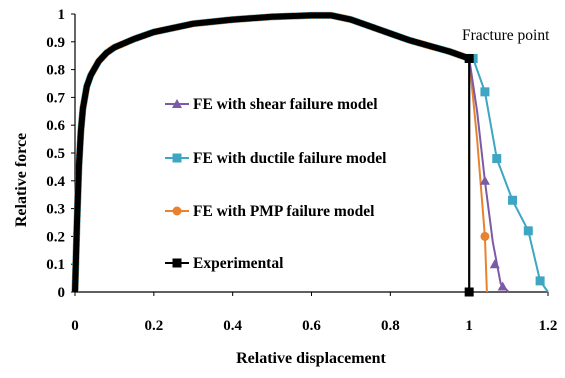  What do you see at coordinates (75, 326) in the screenshot?
I see `x-tick-label: 0` at bounding box center [75, 326].